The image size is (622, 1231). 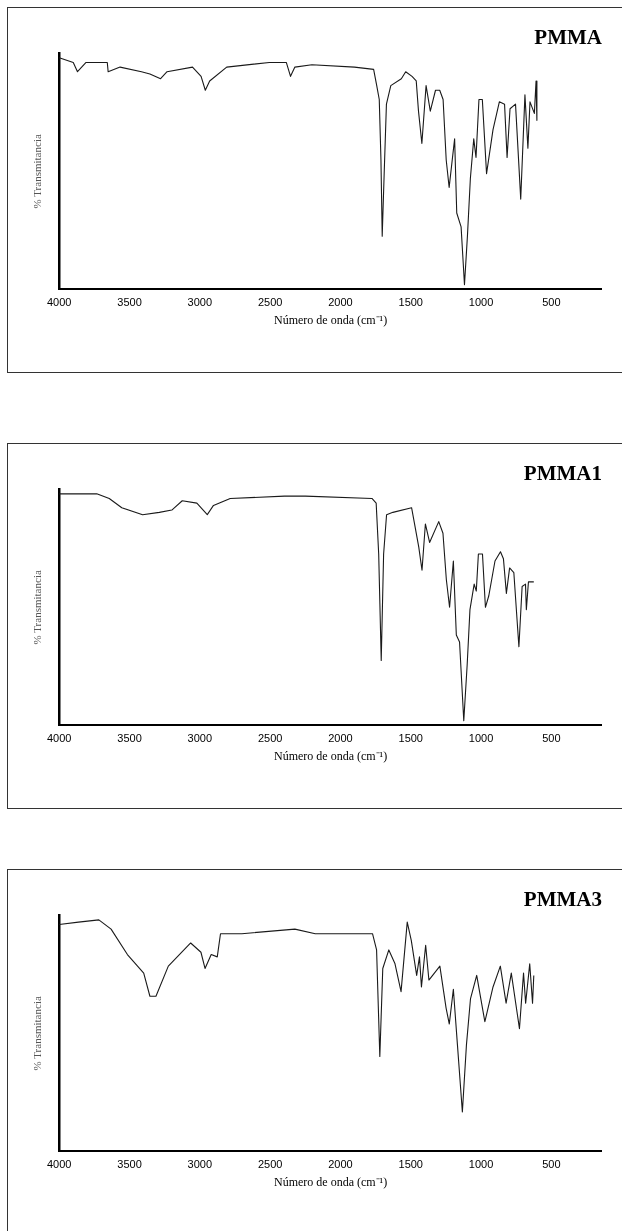 I want to click on chart-title: PMMA1, so click(x=562, y=473).